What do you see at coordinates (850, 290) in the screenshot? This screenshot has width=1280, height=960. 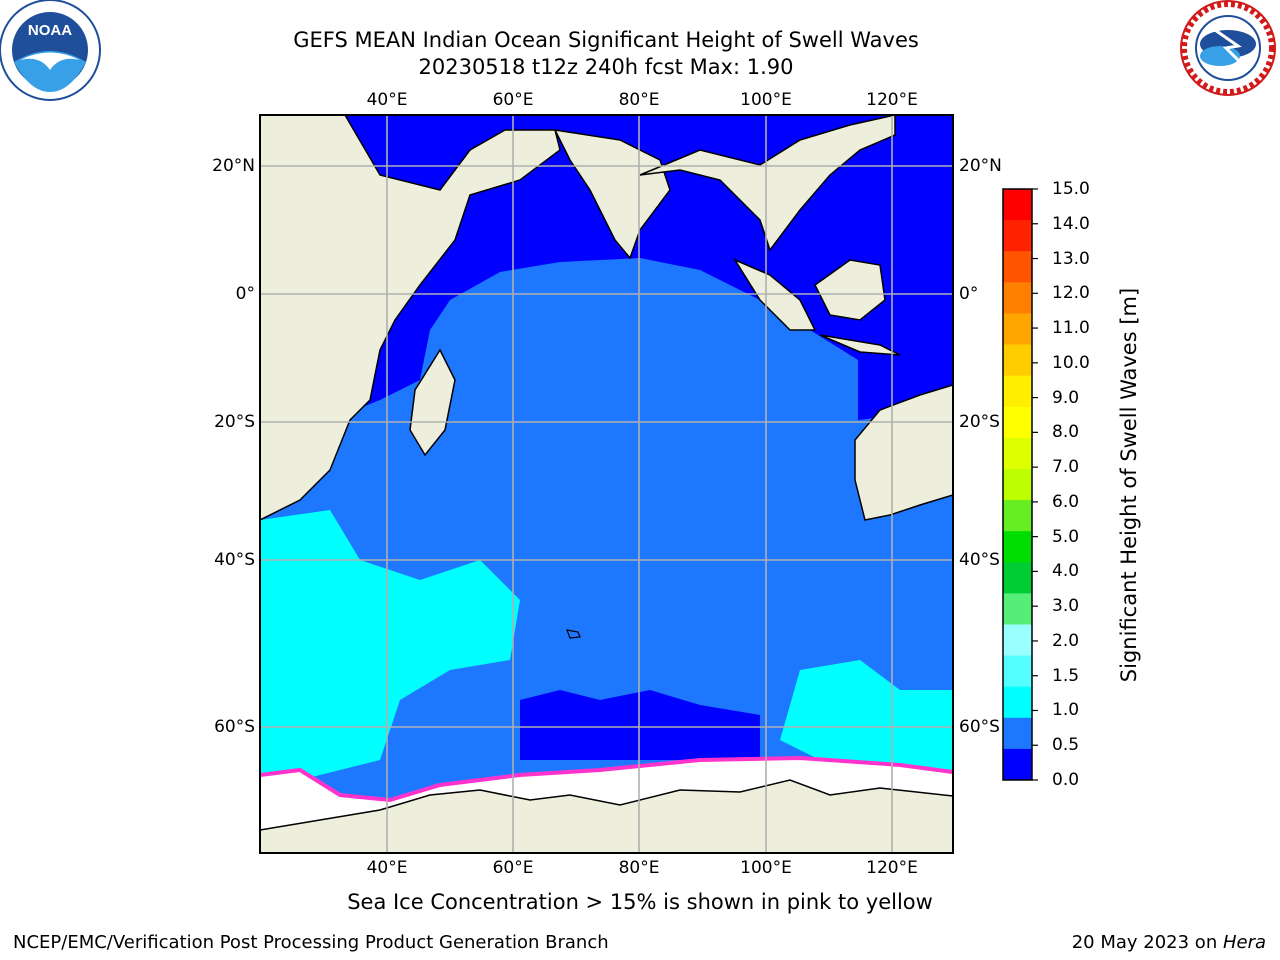 I see `land-borneo` at bounding box center [850, 290].